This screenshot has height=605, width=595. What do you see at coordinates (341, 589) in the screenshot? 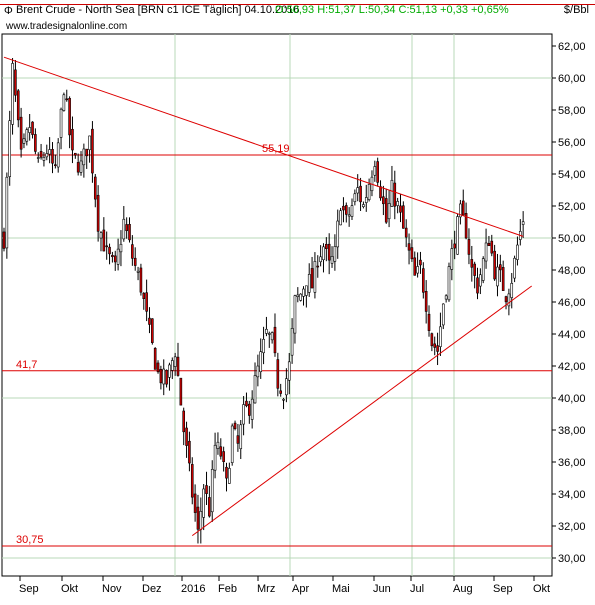
I see `x-tick-label-8: Mai` at bounding box center [341, 589].